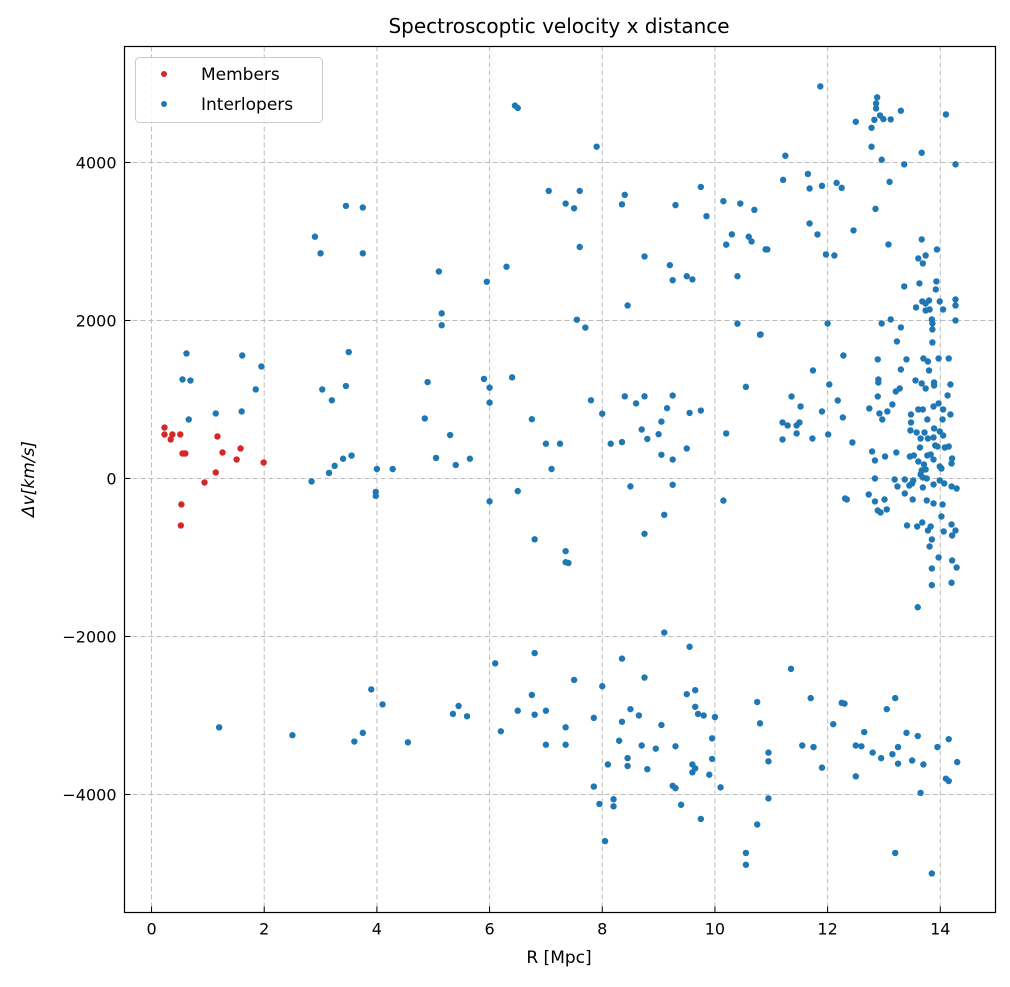 The width and height of the screenshot is (1010, 987). What do you see at coordinates (827, 929) in the screenshot?
I see `x-tick-label: 12` at bounding box center [827, 929].